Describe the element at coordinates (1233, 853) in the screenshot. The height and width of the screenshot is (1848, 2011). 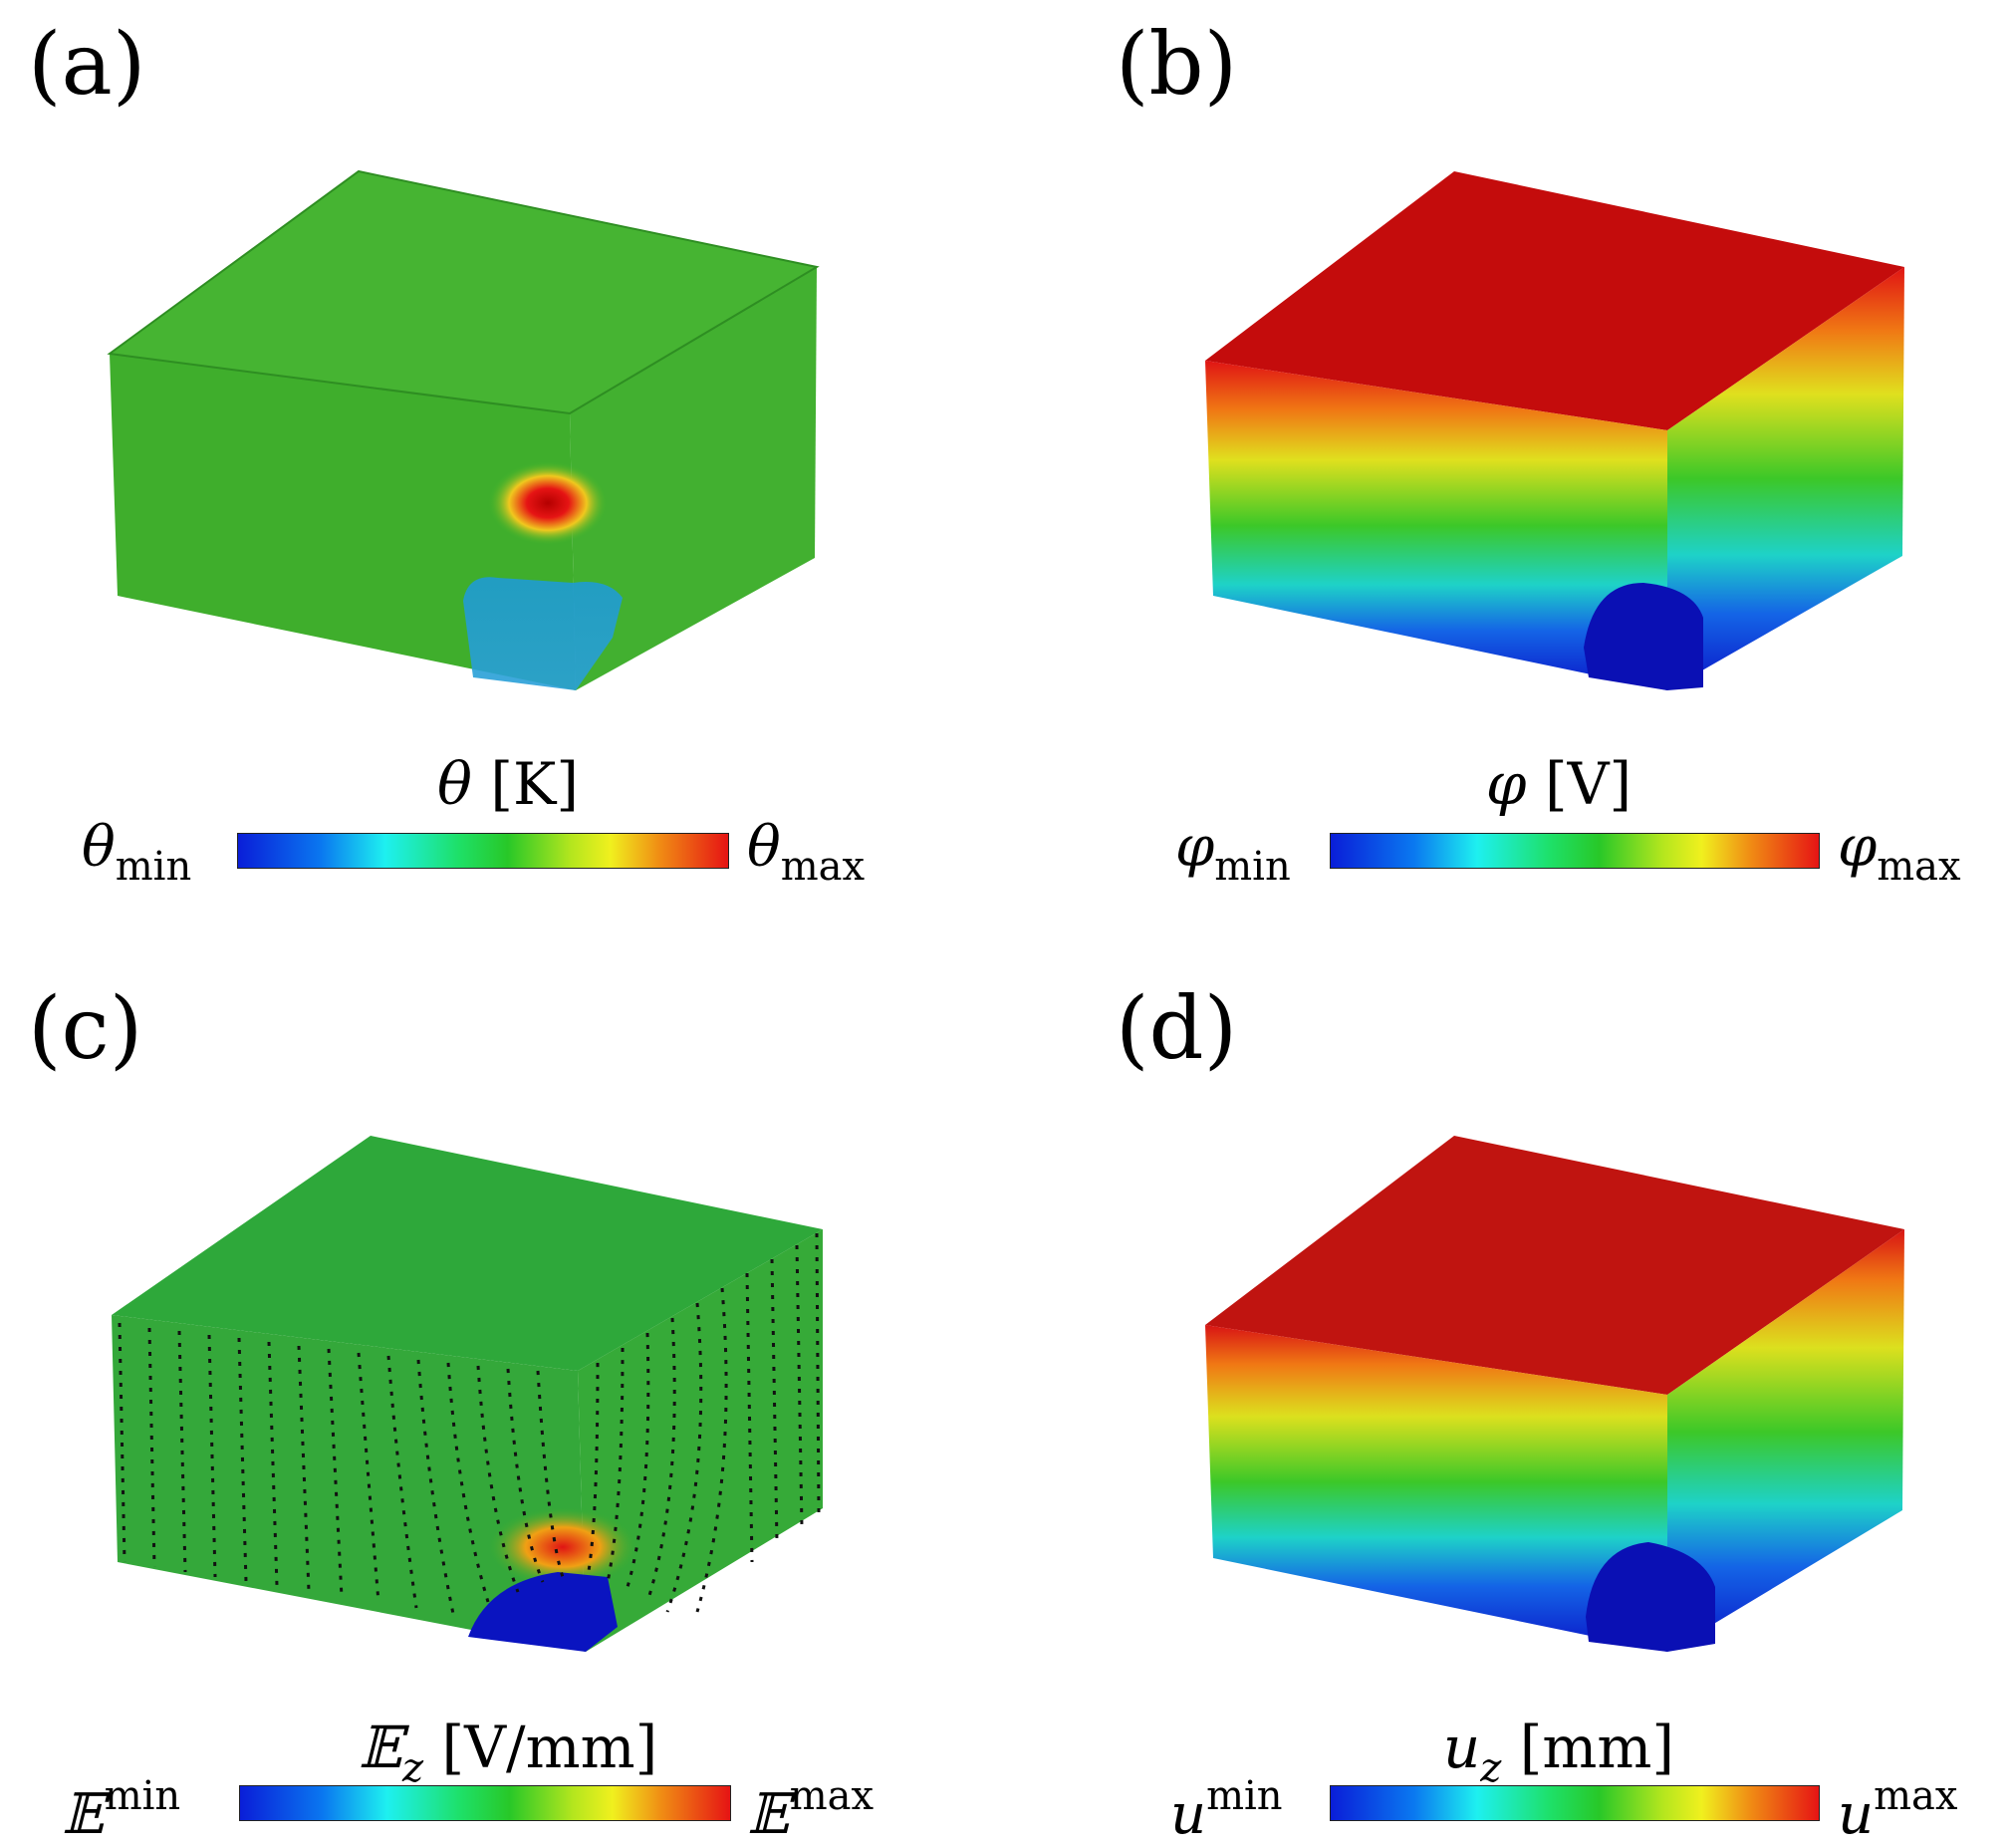
I see `colorbar-min-label: φmin` at that location.